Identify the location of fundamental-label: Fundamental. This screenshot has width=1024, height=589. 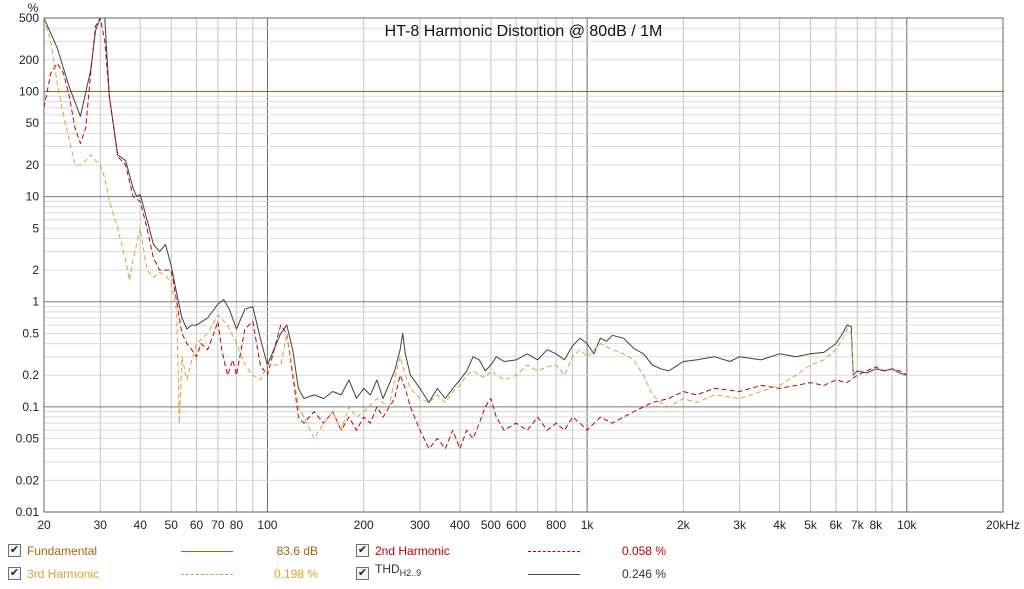
(62, 551).